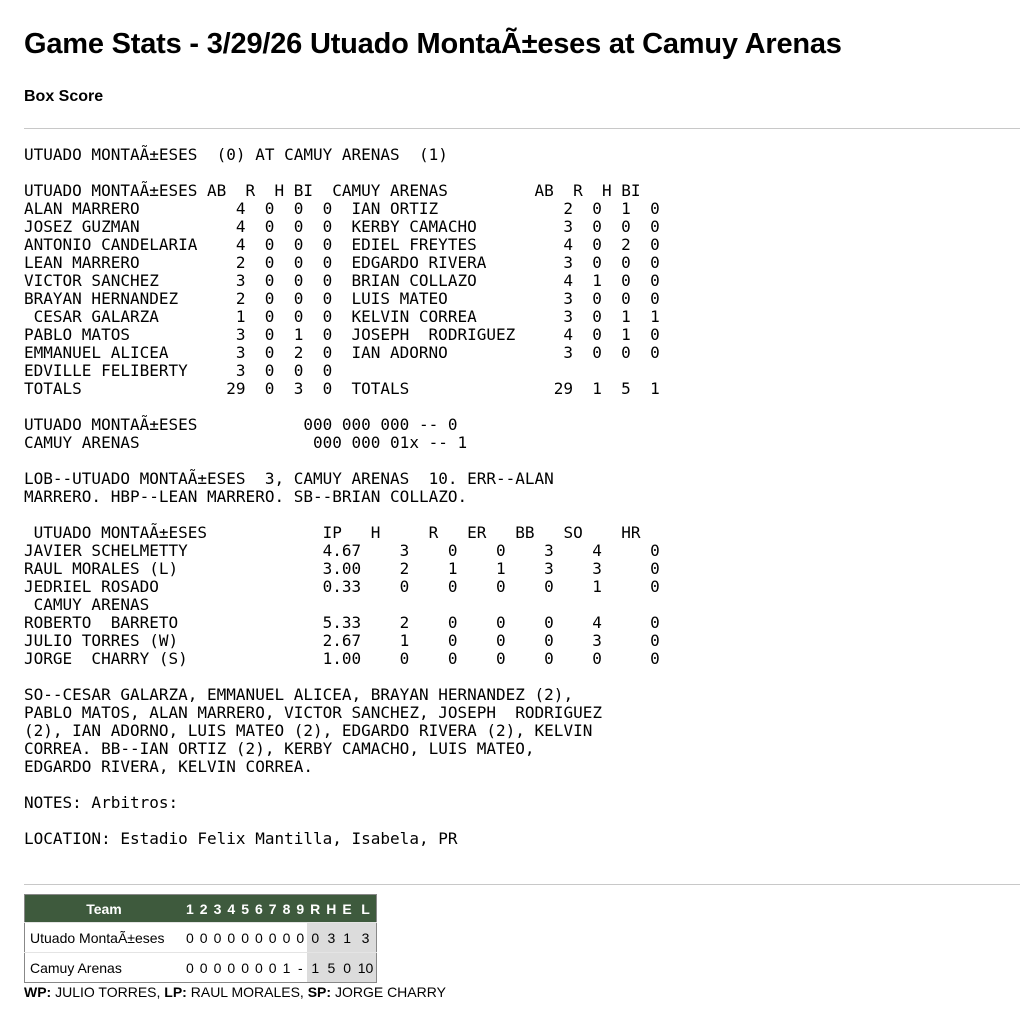 The width and height of the screenshot is (1020, 1024). What do you see at coordinates (240, 298) in the screenshot?
I see `away-ab: 2` at bounding box center [240, 298].